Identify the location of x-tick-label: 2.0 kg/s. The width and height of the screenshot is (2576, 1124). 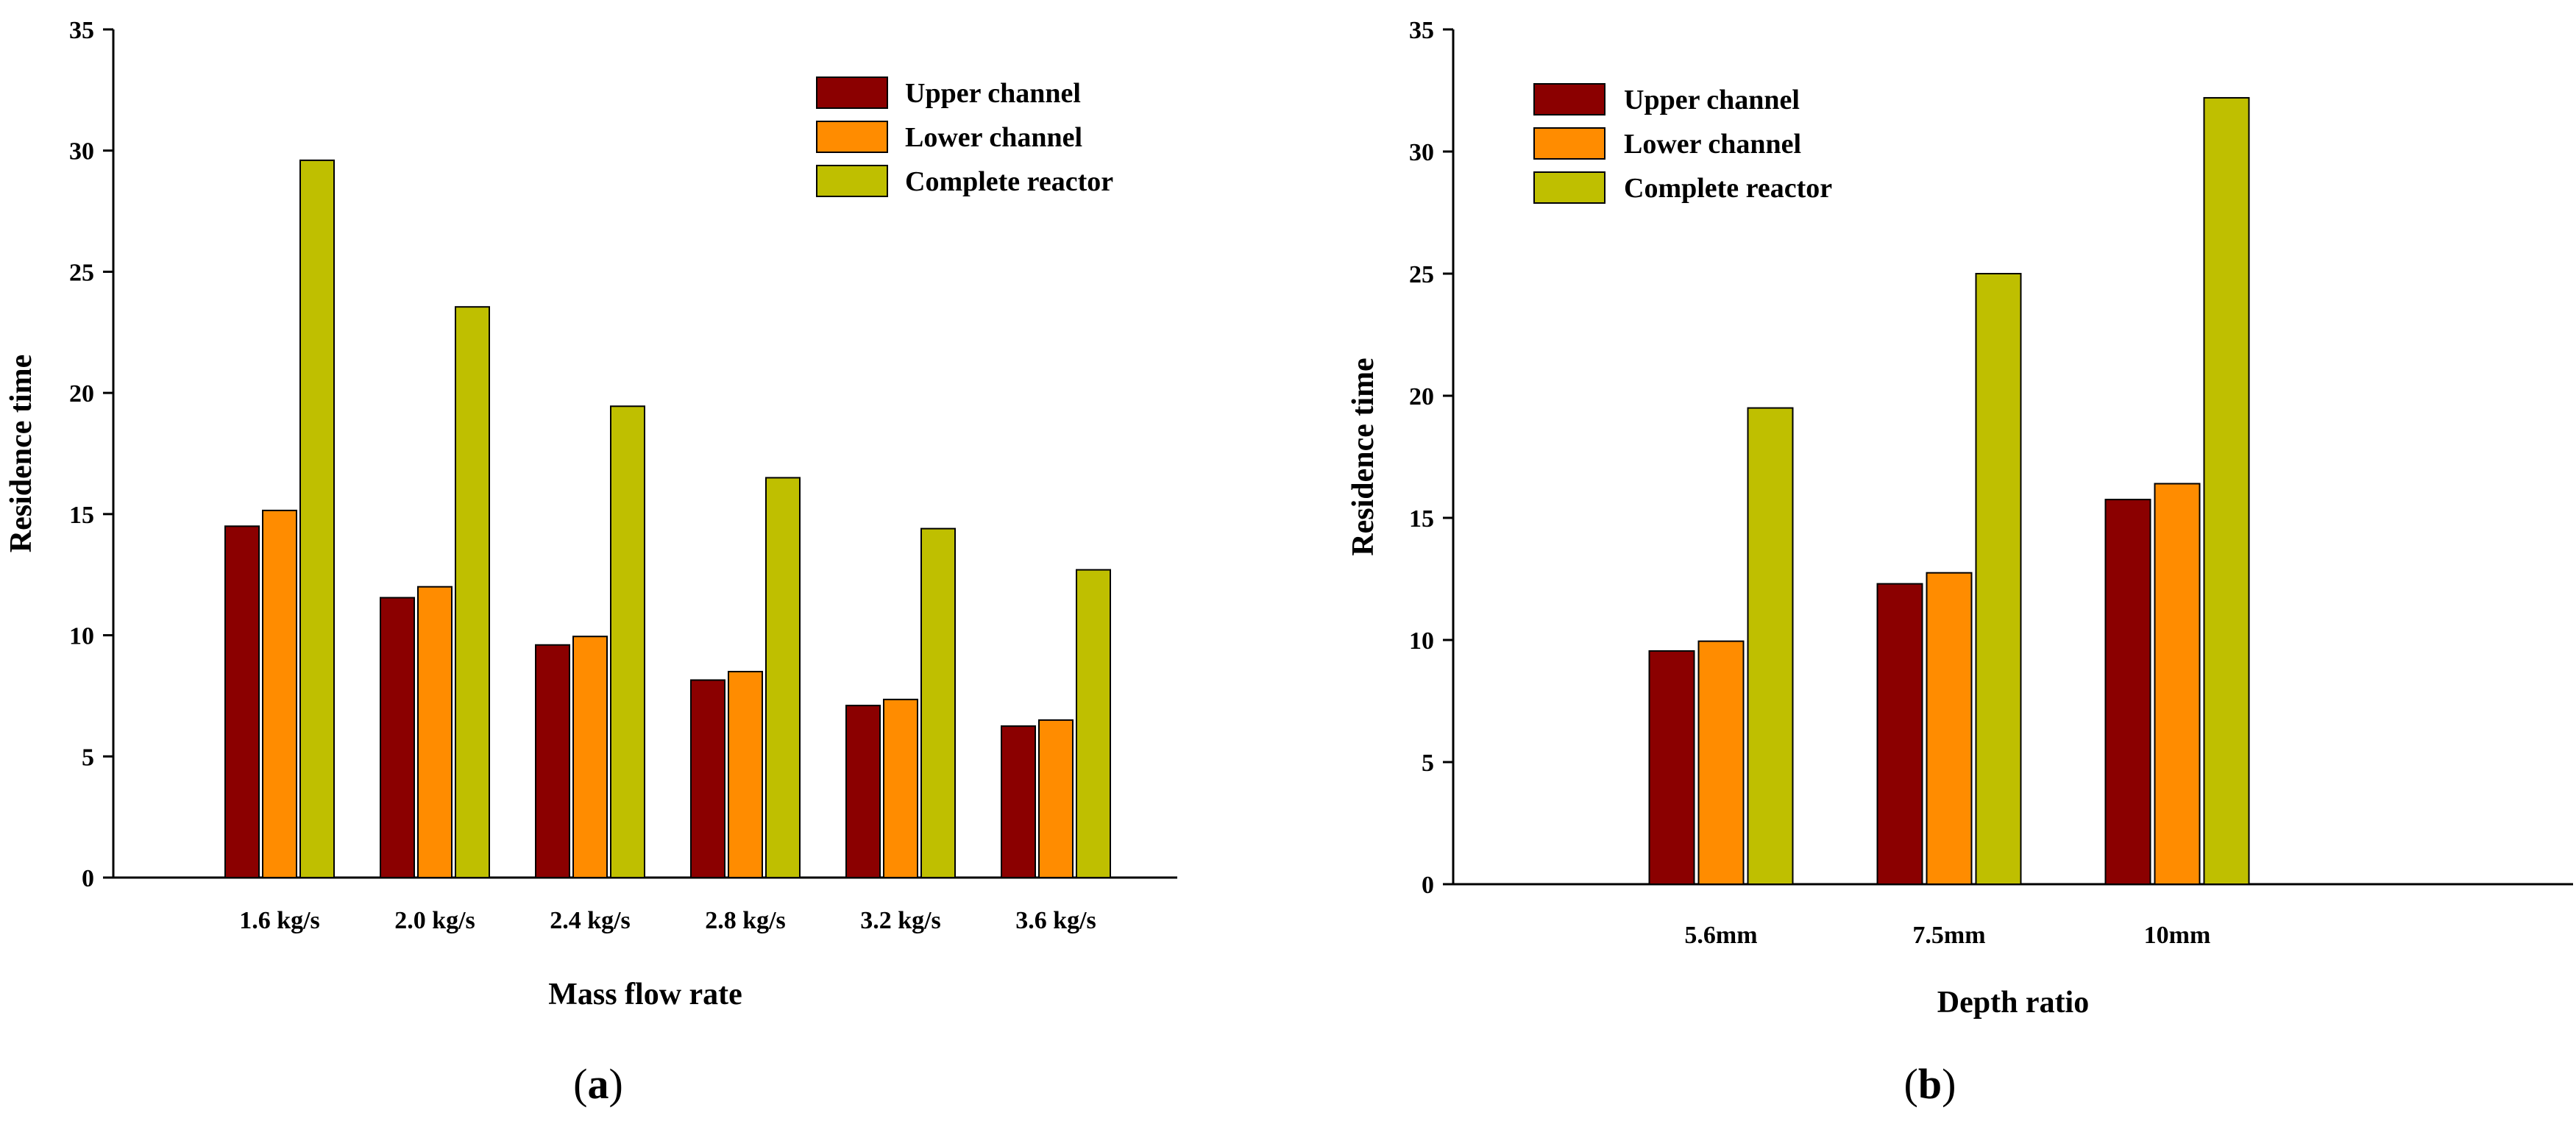
(434, 920).